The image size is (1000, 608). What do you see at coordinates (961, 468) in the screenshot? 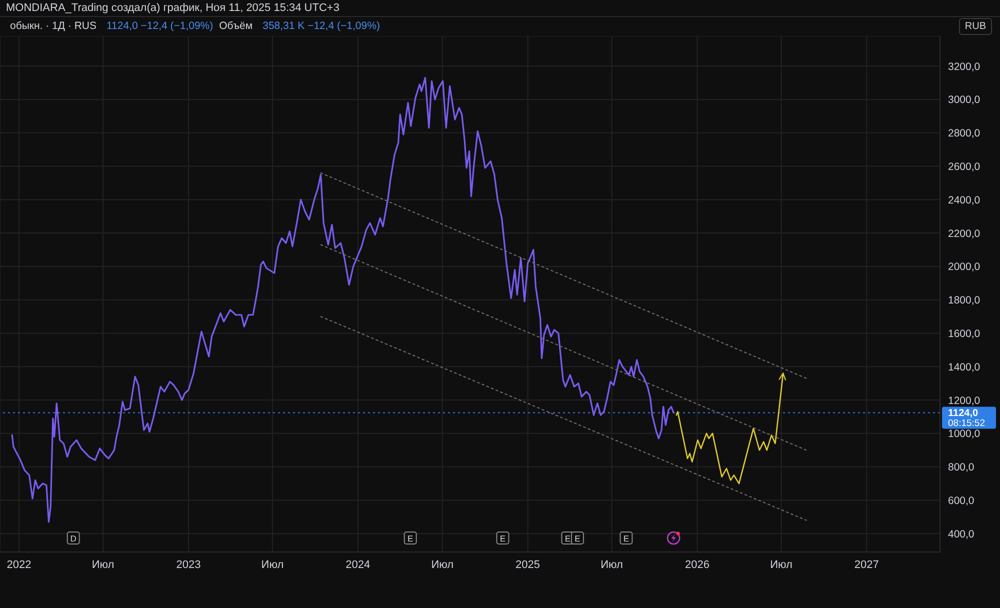
I see `y-tick-label: 800,0` at bounding box center [961, 468].